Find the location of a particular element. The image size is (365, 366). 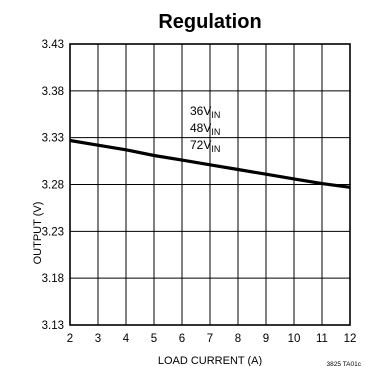

x-tick-label: 9 is located at coordinates (266, 339).